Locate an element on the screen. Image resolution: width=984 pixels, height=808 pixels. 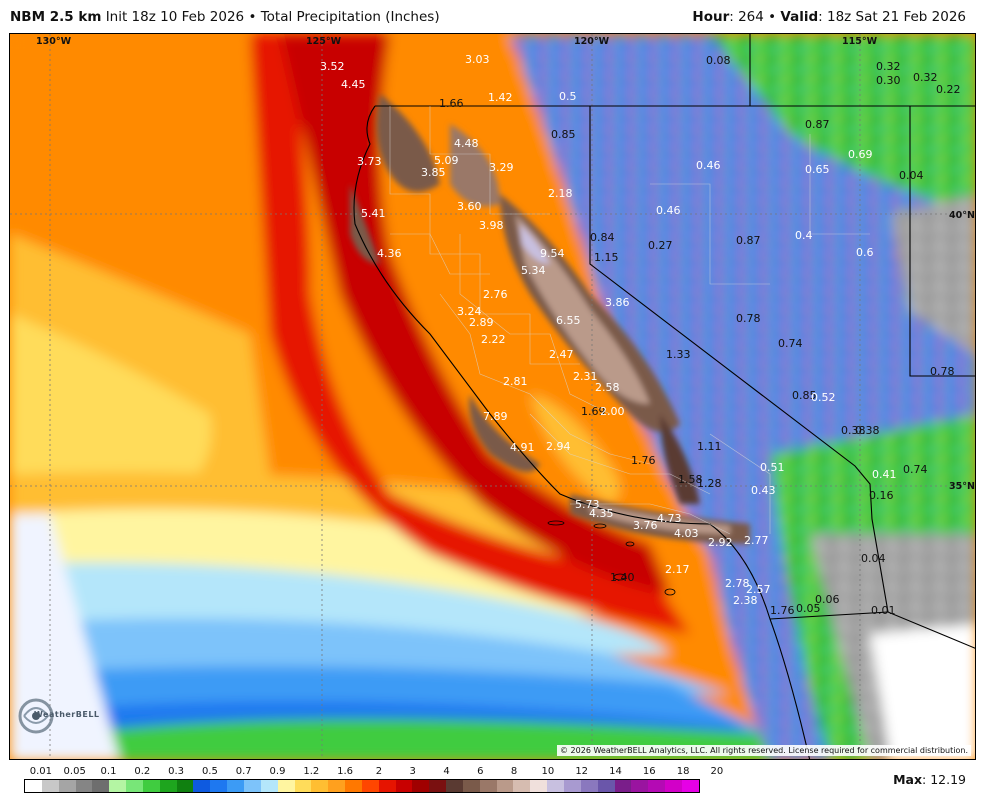
precip-value-label: 0.08 is located at coordinates (718, 60).